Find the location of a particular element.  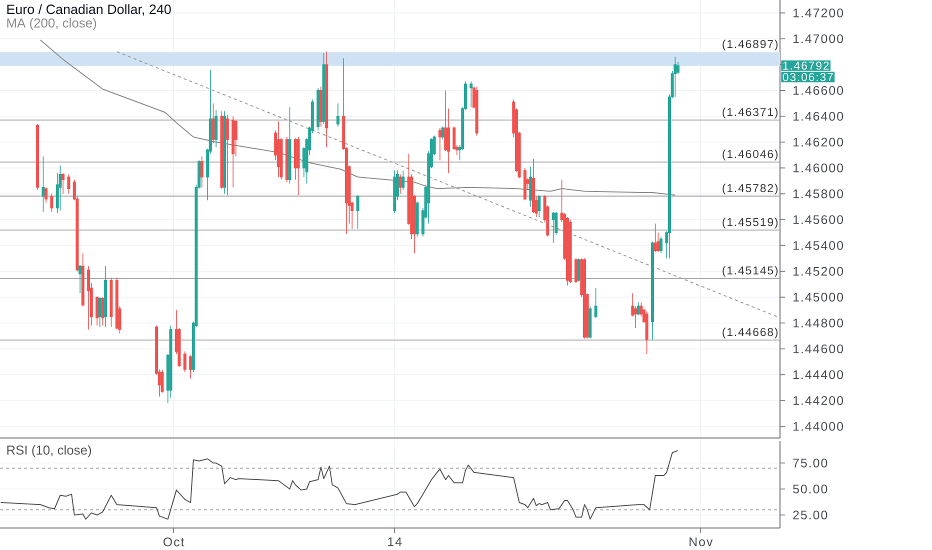

y-tick-label: 1.44200 is located at coordinates (818, 400).